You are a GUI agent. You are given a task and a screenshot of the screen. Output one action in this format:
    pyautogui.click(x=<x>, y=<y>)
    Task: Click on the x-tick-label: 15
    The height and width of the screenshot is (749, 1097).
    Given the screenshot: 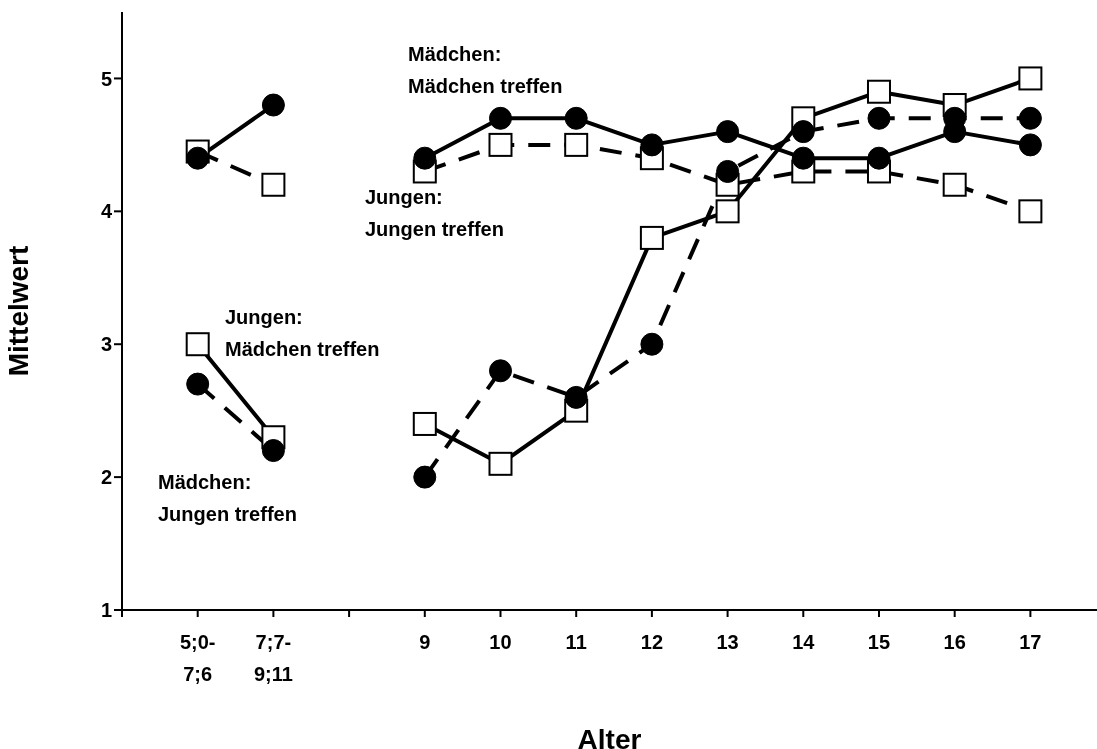 What is the action you would take?
    pyautogui.click(x=879, y=642)
    